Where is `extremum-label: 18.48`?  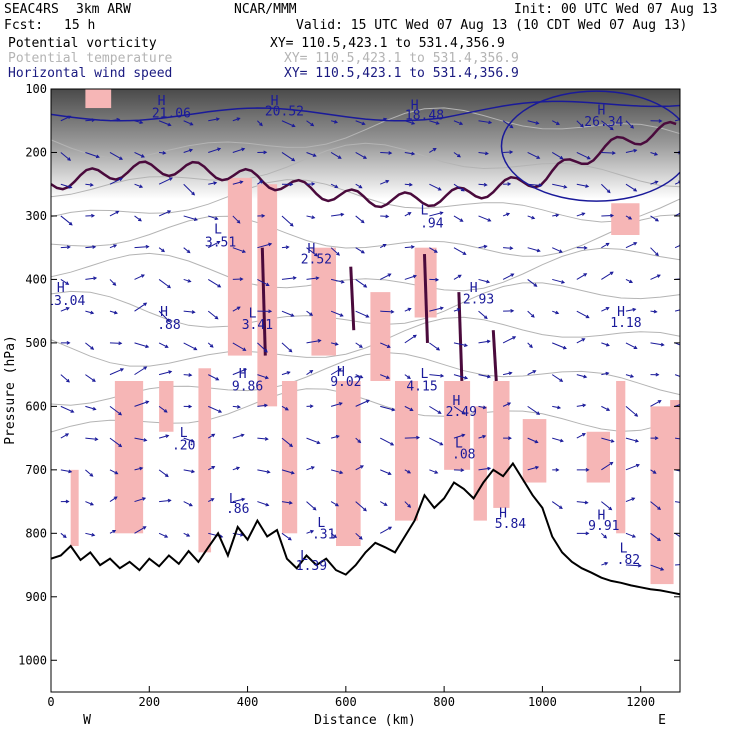 extremum-label: 18.48 is located at coordinates (424, 115).